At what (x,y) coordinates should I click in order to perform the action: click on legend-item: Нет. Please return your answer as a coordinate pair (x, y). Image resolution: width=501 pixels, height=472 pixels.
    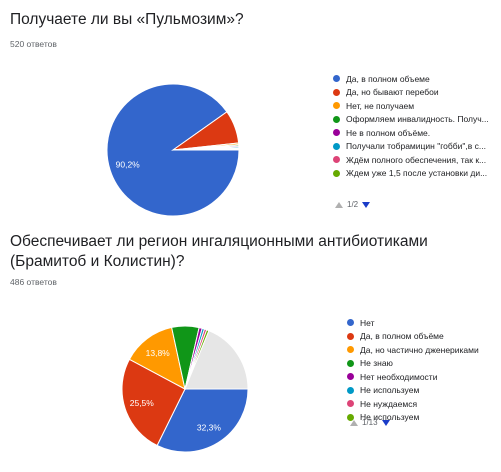
    Looking at the image, I should click on (413, 323).